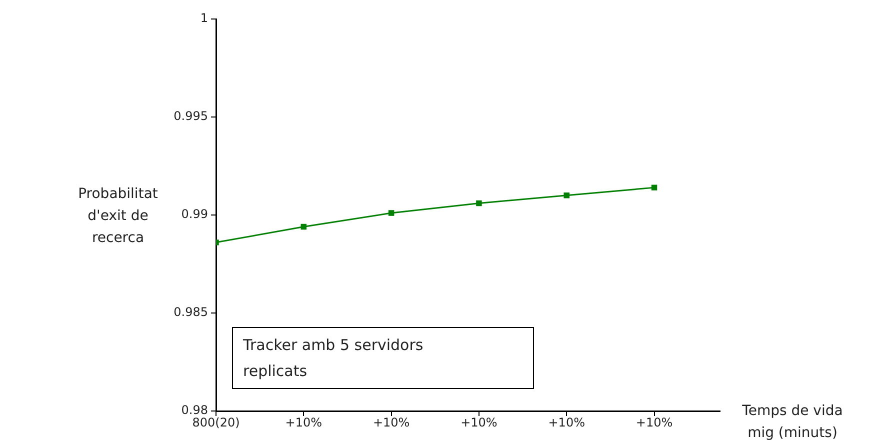  What do you see at coordinates (216, 422) in the screenshot?
I see `x-tick-label: 800(20)` at bounding box center [216, 422].